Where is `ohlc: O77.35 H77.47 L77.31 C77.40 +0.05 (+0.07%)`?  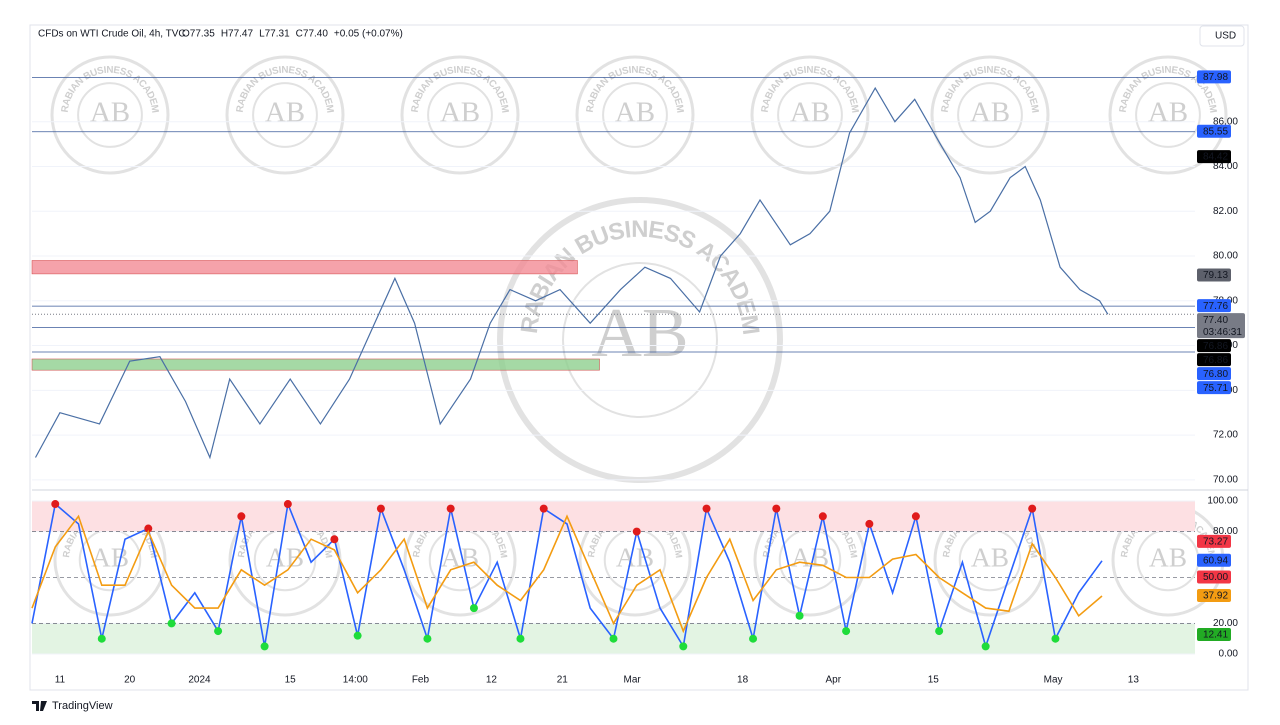 ohlc: O77.35 H77.47 L77.31 C77.40 +0.05 (+0.07%) is located at coordinates (292, 34).